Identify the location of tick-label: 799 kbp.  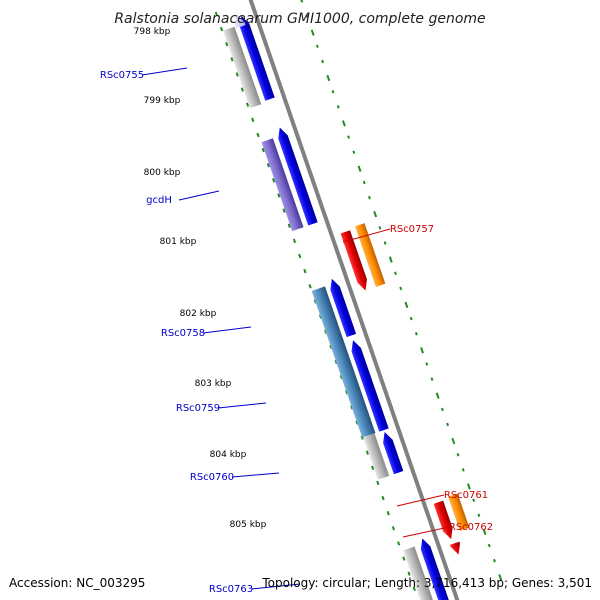
(162, 101).